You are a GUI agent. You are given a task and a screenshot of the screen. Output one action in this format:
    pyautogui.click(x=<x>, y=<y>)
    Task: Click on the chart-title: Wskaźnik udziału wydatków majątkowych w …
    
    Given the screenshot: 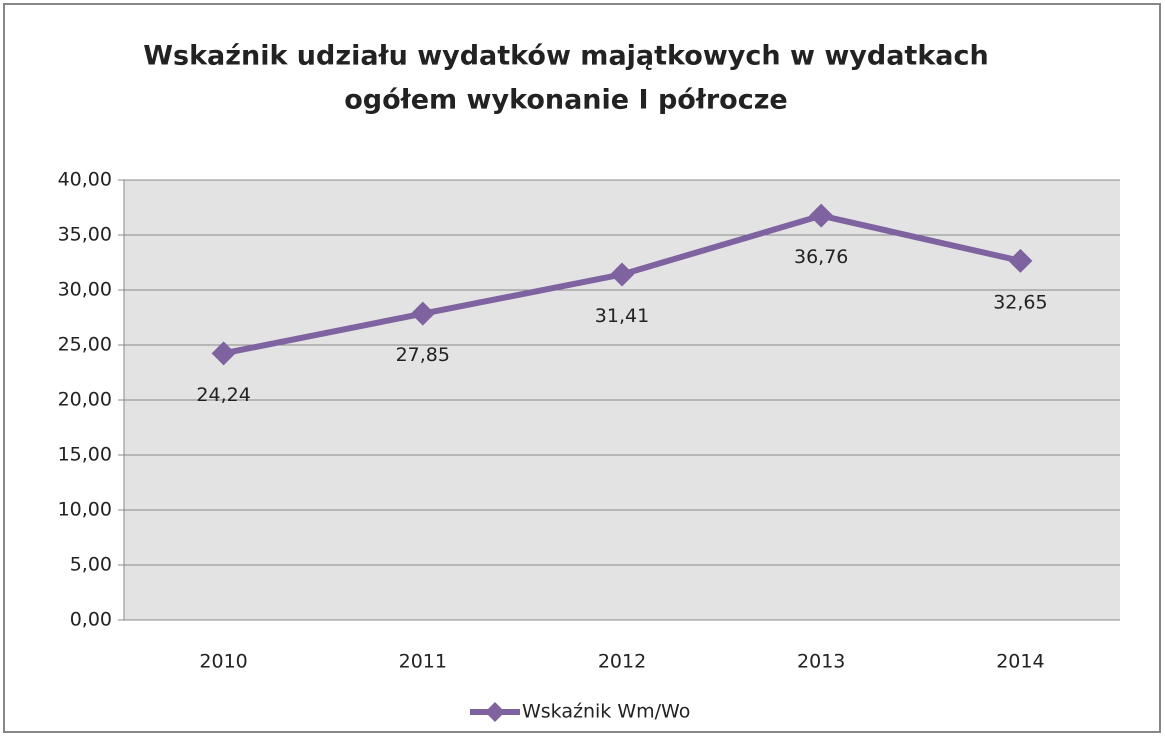 What is the action you would take?
    pyautogui.click(x=566, y=56)
    